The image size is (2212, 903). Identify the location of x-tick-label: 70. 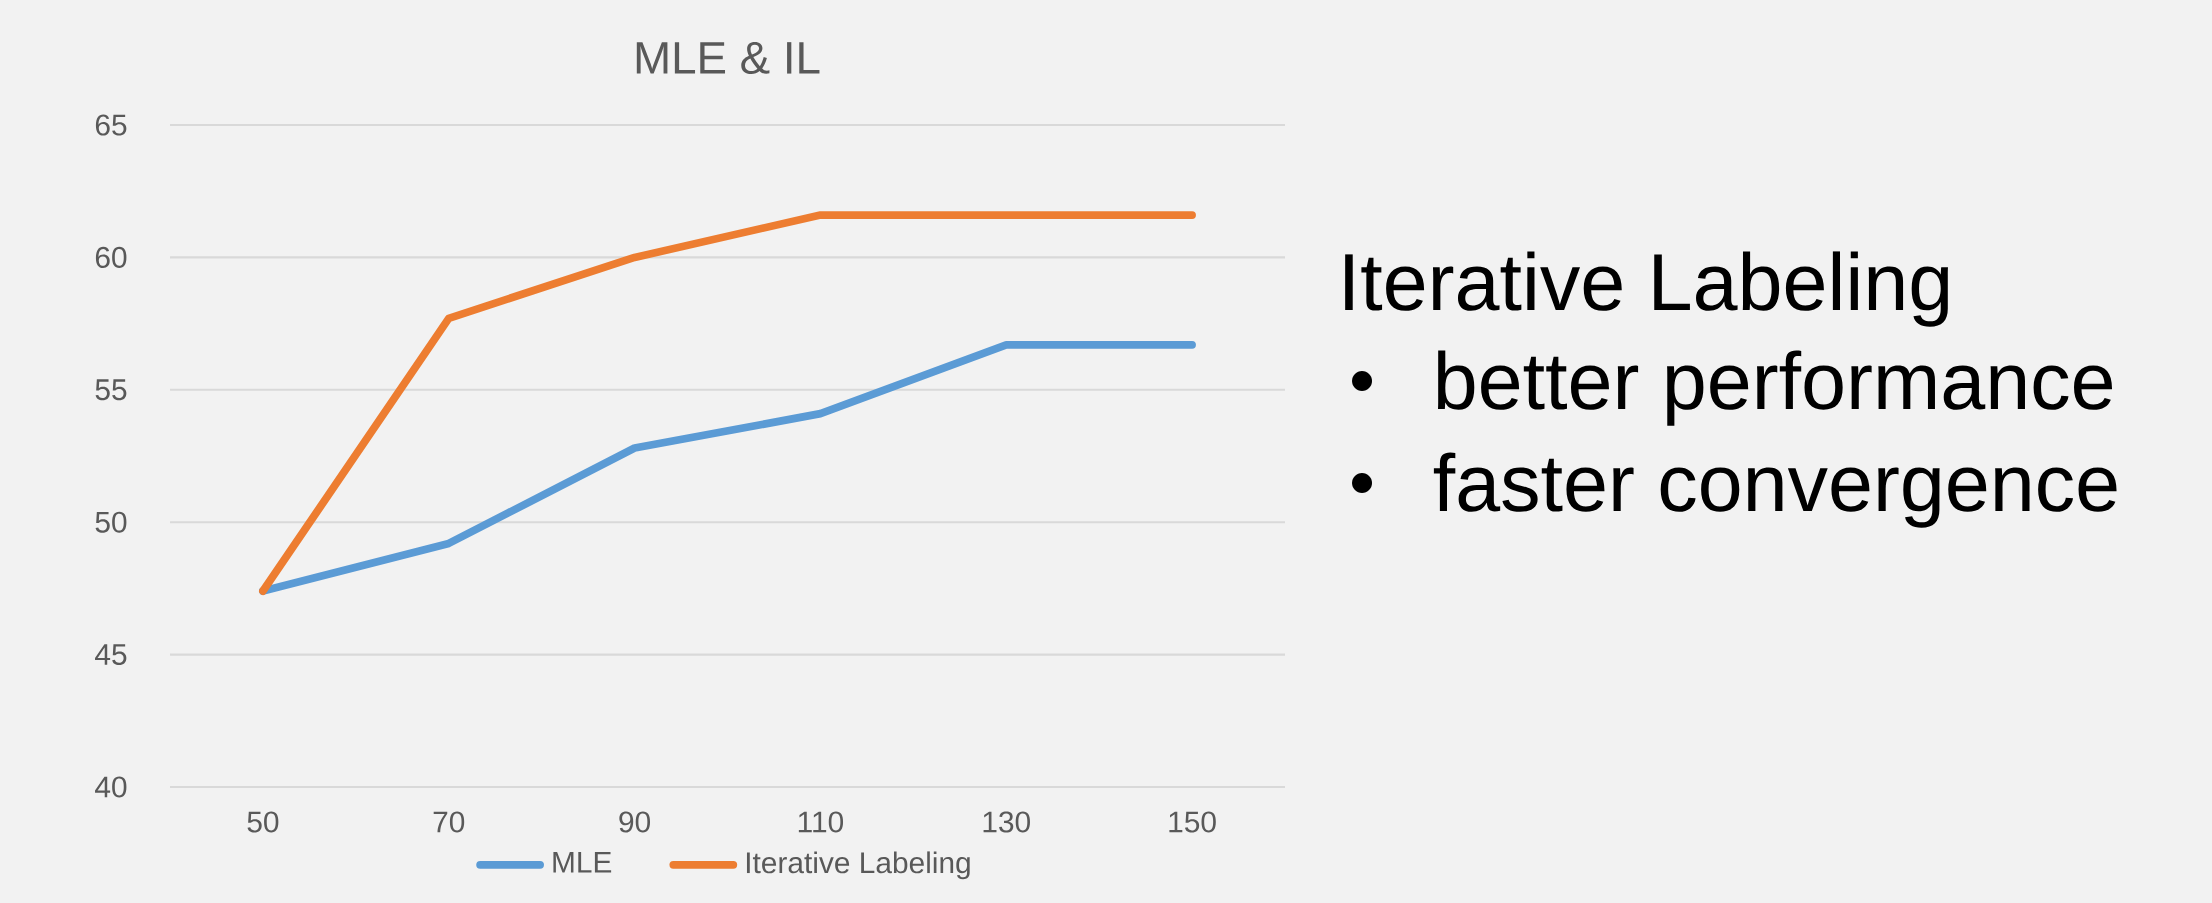
(449, 822).